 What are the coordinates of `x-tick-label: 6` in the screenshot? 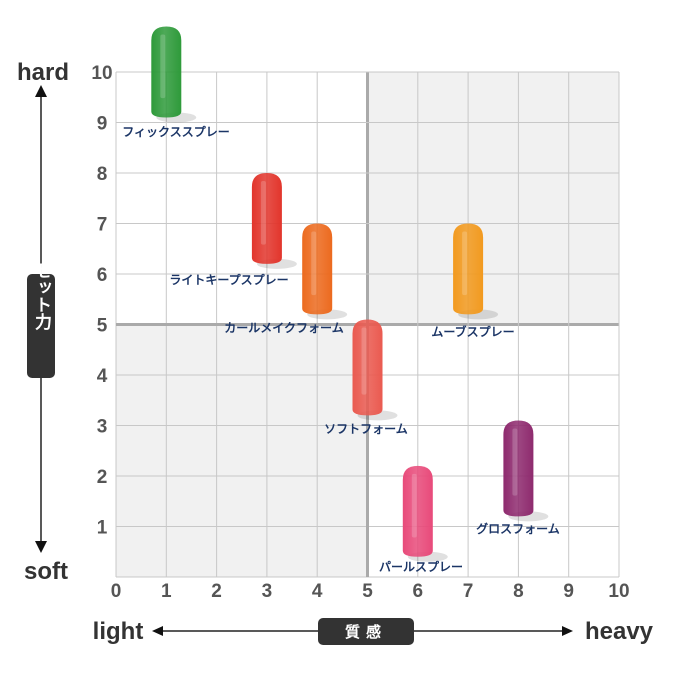 It's located at (418, 591).